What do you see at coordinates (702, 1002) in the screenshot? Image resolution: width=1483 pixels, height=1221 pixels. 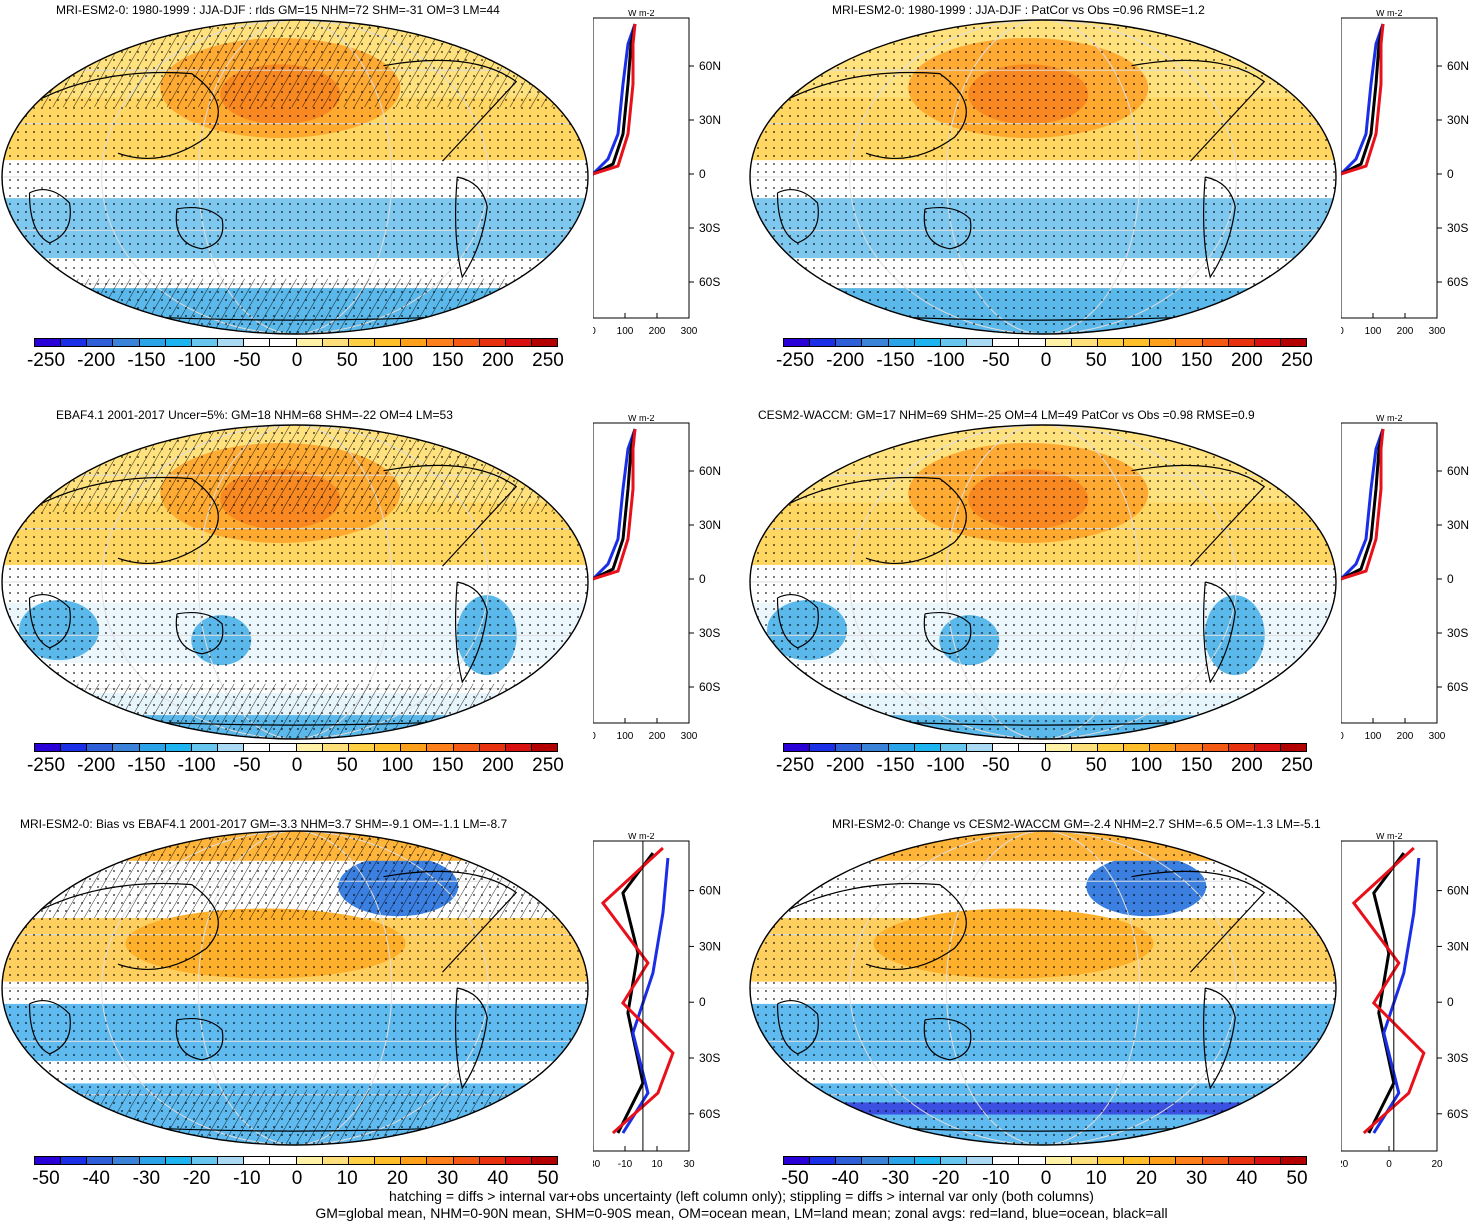 I see `lat-label: 0` at bounding box center [702, 1002].